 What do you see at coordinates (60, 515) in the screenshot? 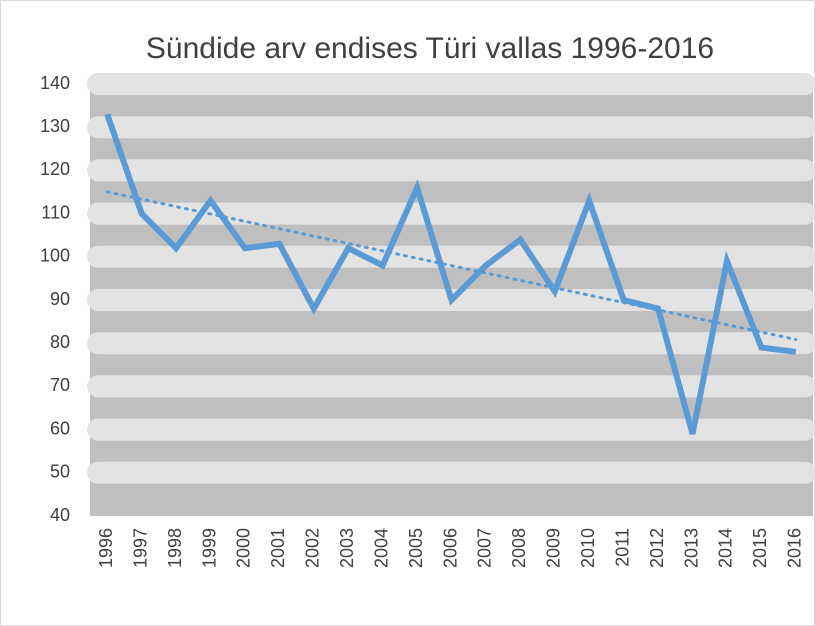
I see `y-tick-label: 40` at bounding box center [60, 515].